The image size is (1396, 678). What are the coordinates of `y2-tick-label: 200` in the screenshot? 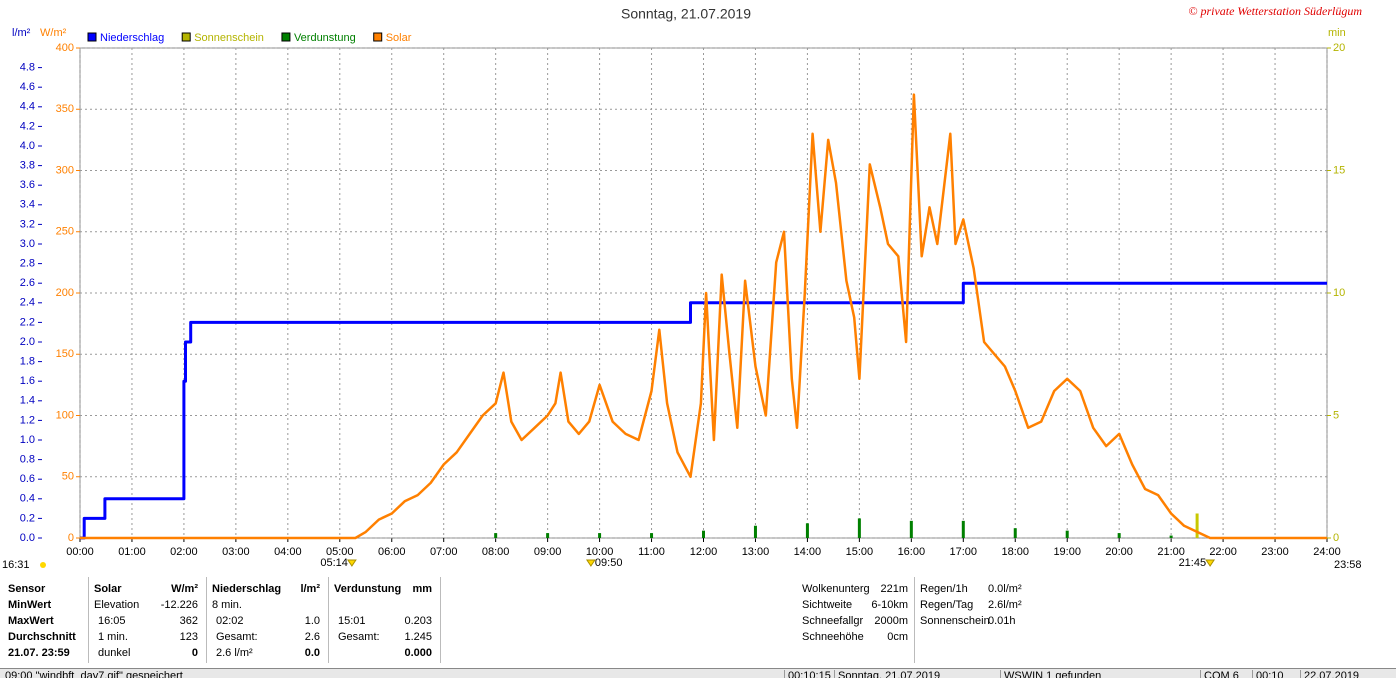 It's located at (65, 293).